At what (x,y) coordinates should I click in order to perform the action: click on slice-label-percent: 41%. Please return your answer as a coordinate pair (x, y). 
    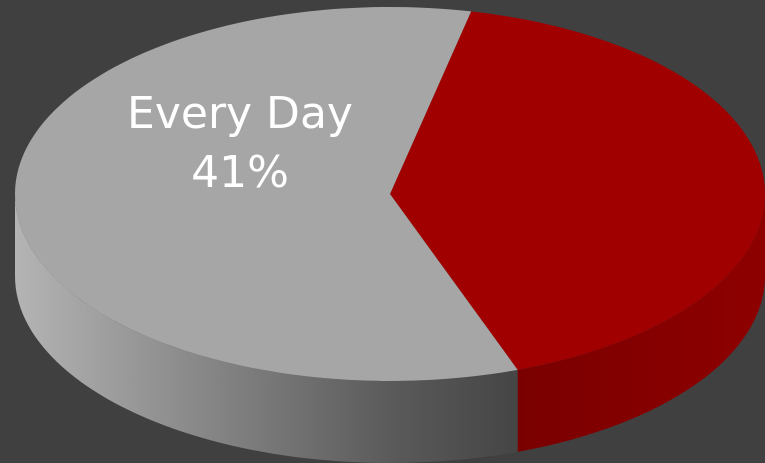
    Looking at the image, I should click on (240, 172).